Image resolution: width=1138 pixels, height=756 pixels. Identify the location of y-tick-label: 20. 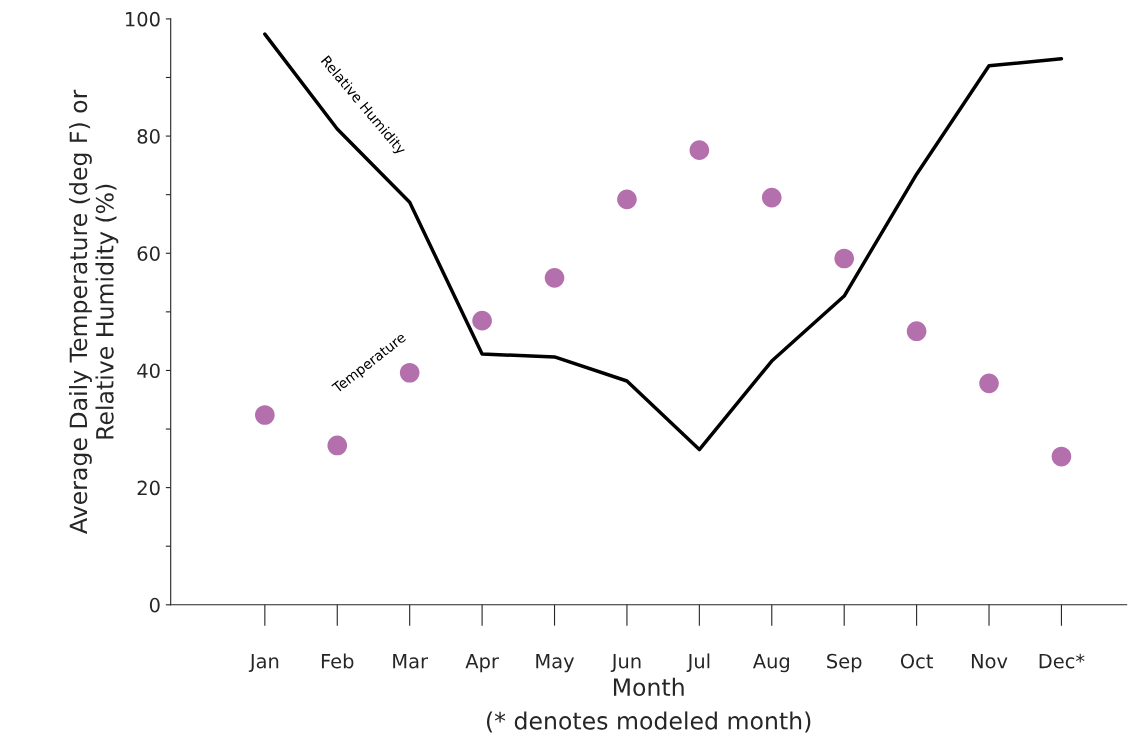
(148, 488).